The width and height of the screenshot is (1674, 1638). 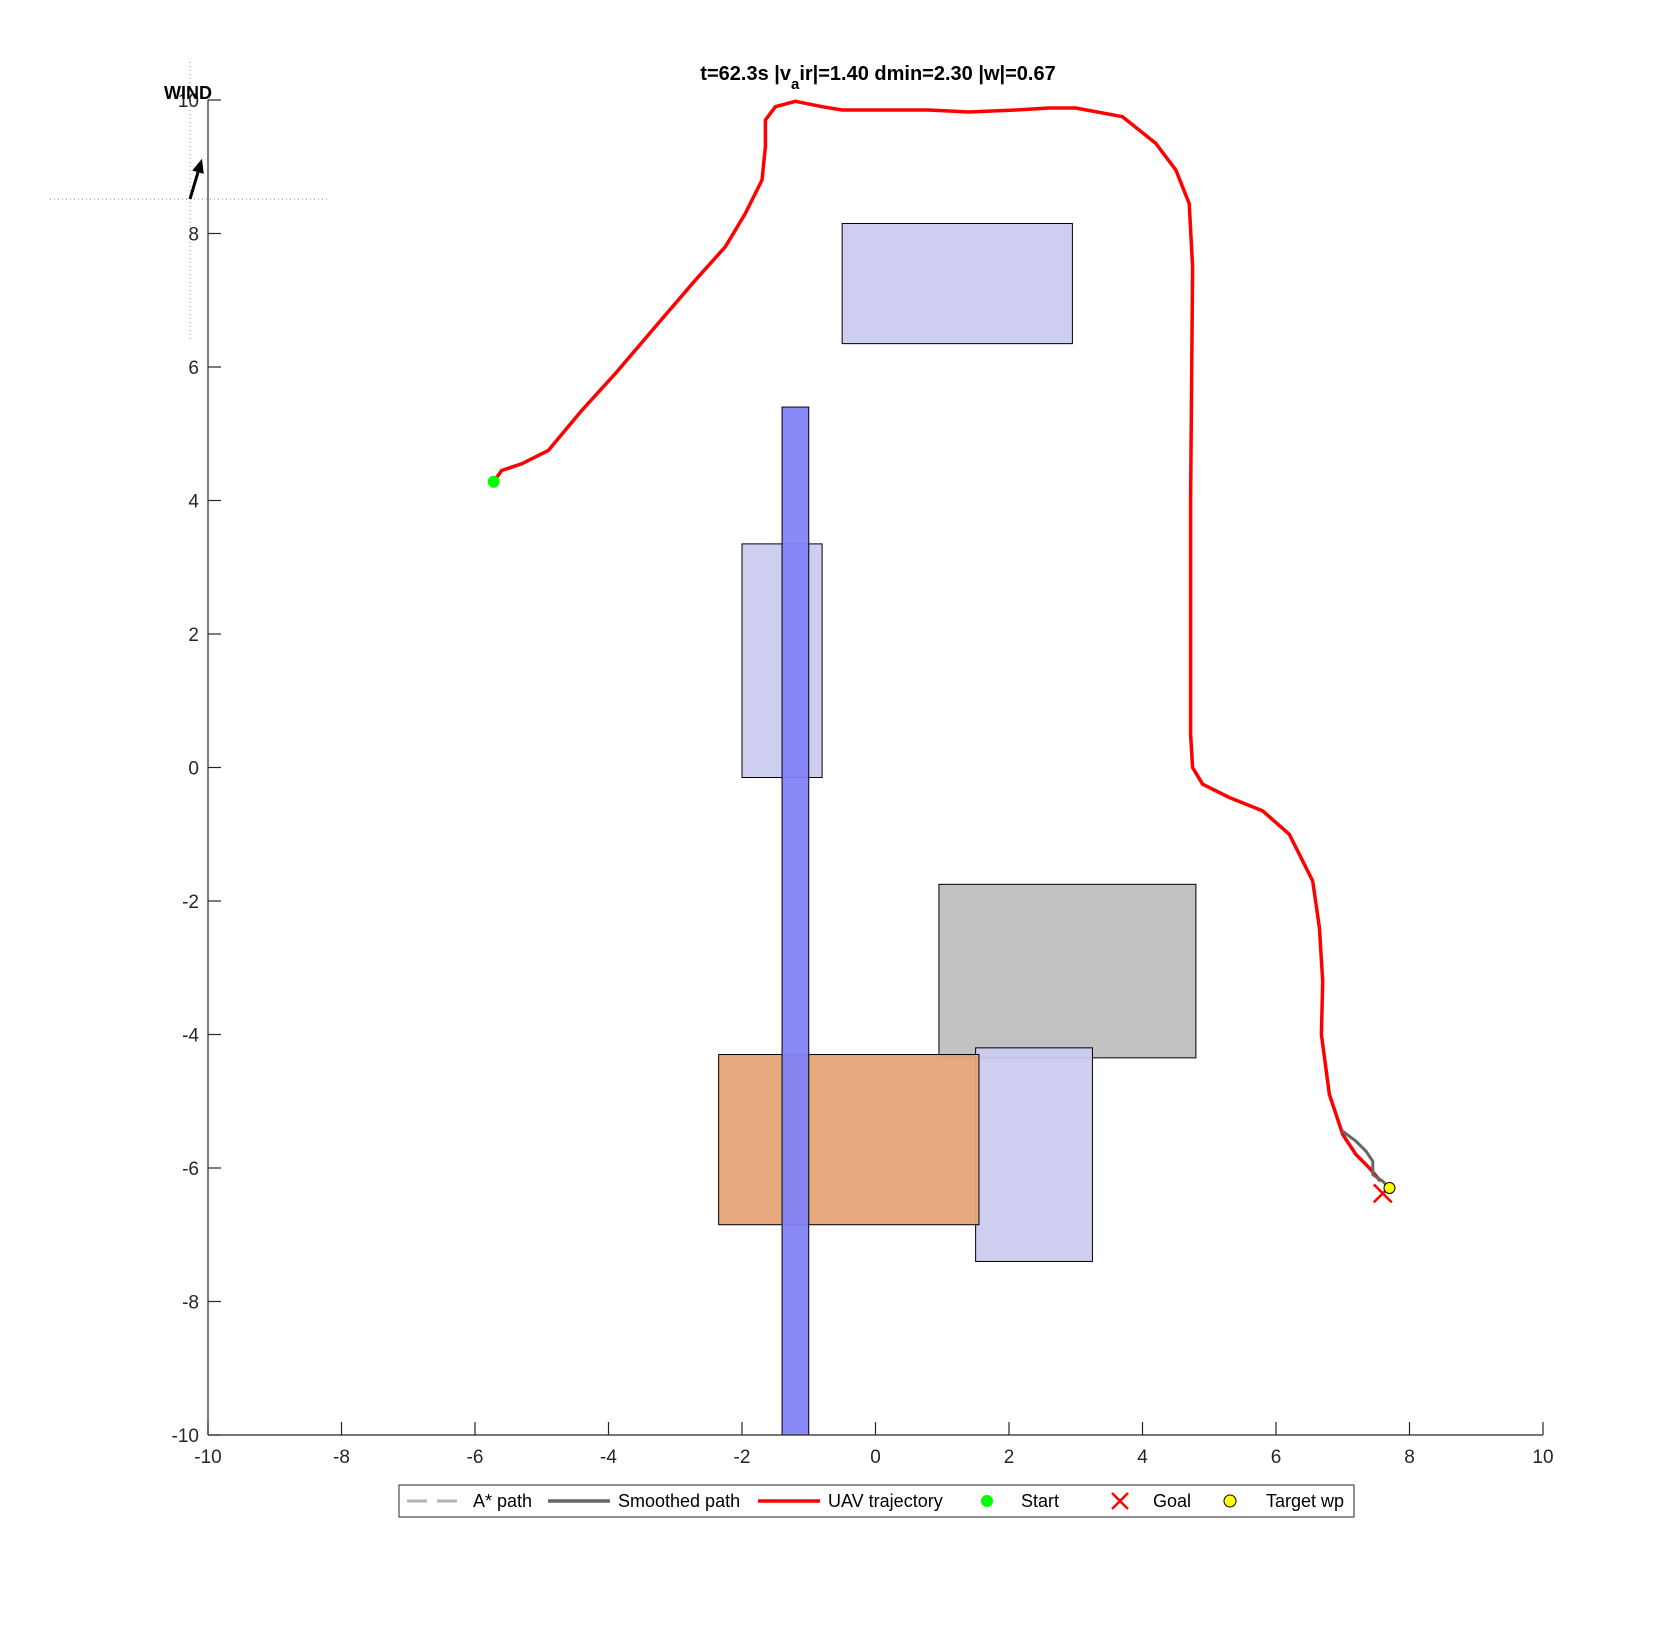 I want to click on legend-entry-goal-swatch-b, so click(x=1120, y=1501).